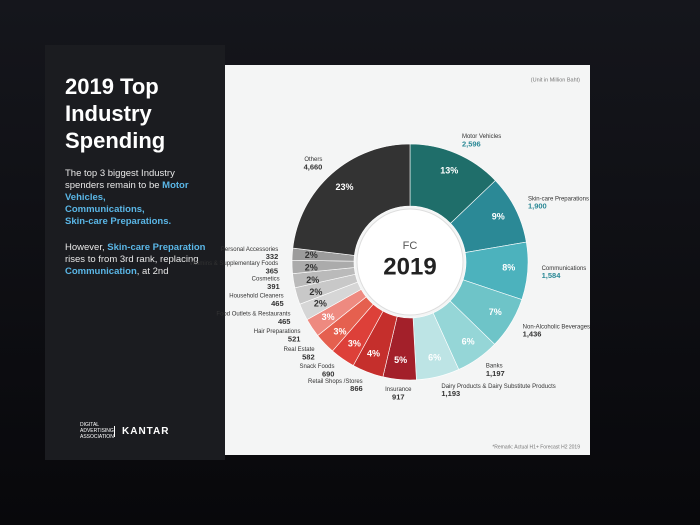 This screenshot has width=700, height=525. Describe the element at coordinates (272, 256) in the screenshot. I see `value-label: 332` at that location.